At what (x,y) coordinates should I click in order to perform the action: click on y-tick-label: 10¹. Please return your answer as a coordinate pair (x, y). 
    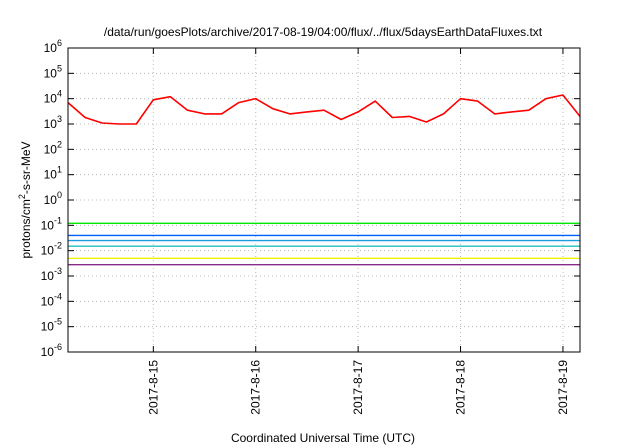
    Looking at the image, I should click on (53, 173).